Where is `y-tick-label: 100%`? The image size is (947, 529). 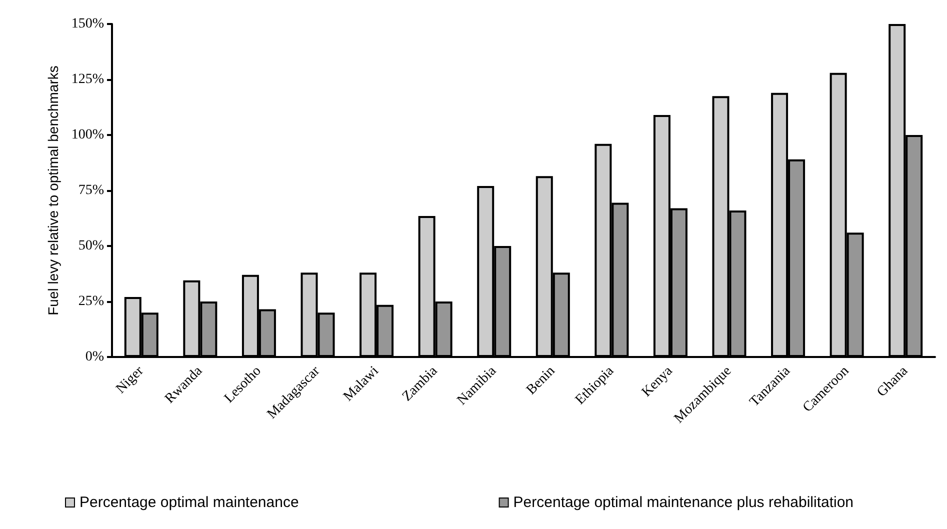 y-tick-label: 100% is located at coordinates (87, 135).